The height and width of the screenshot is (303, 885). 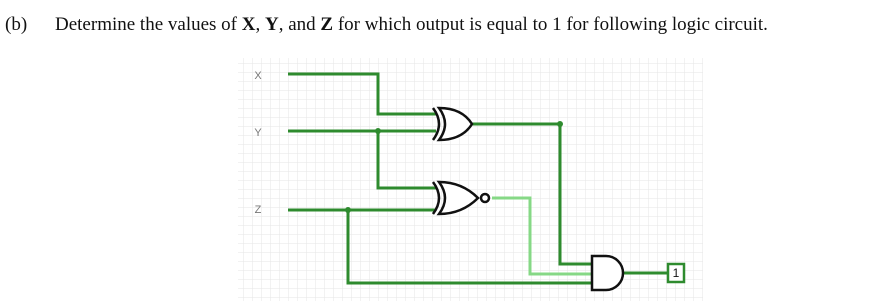 I want to click on question-label: (b), so click(x=16, y=24).